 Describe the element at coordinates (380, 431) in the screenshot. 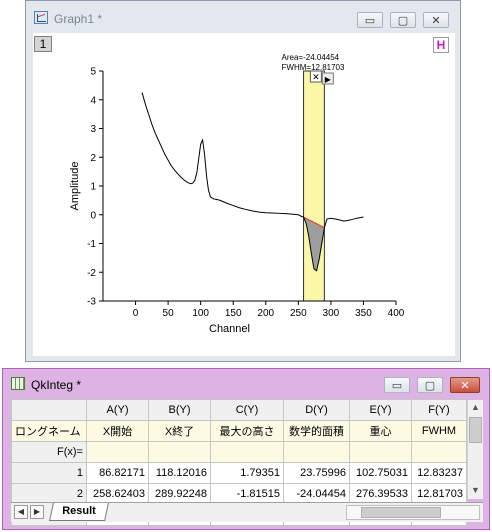

I see `longname-cell: 重心` at that location.